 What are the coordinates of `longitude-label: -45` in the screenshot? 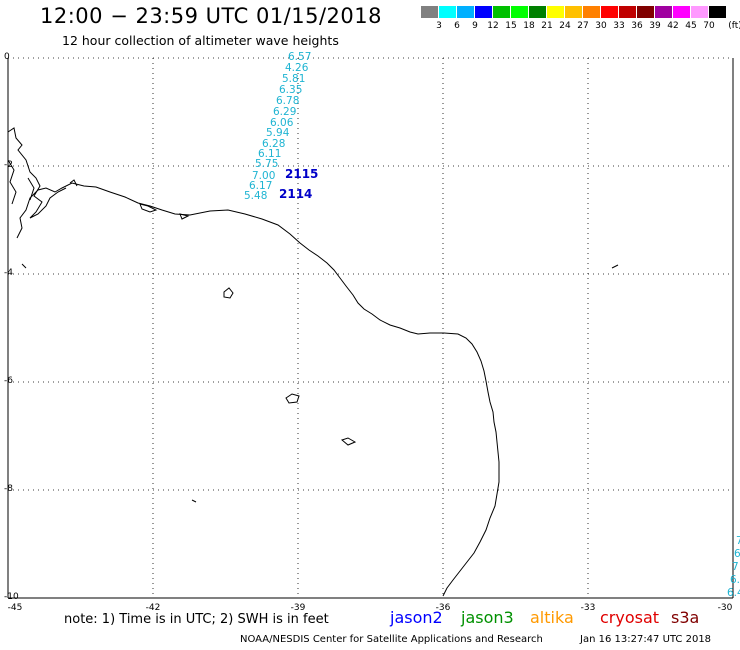 It's located at (15, 608).